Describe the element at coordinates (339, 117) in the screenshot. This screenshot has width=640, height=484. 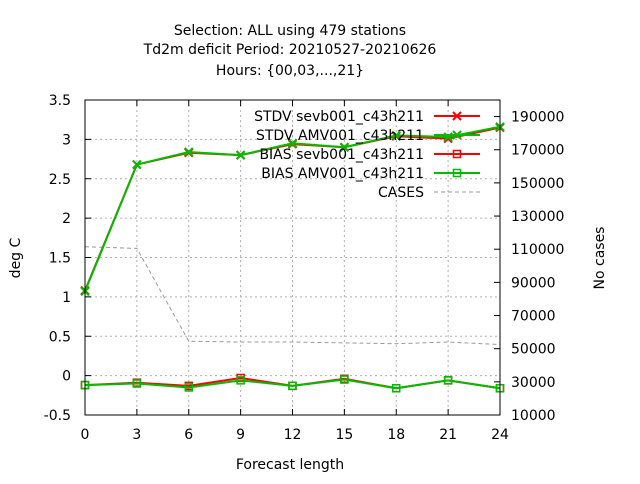
I see `legend-label: STDV sevb001_c43h211` at that location.